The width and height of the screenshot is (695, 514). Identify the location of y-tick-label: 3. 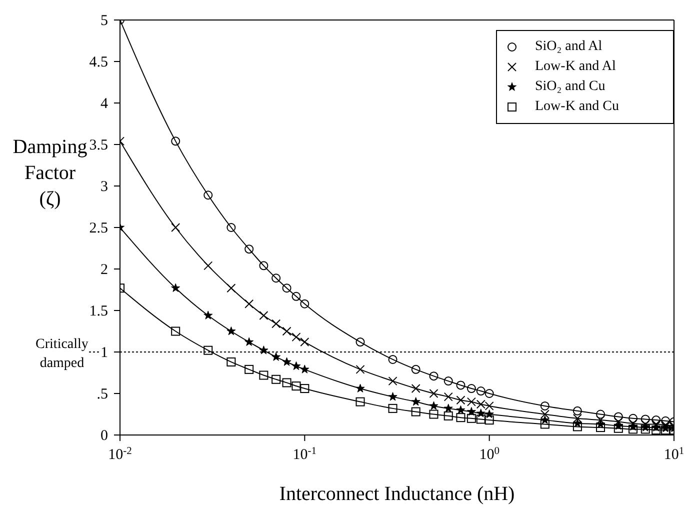
(104, 187).